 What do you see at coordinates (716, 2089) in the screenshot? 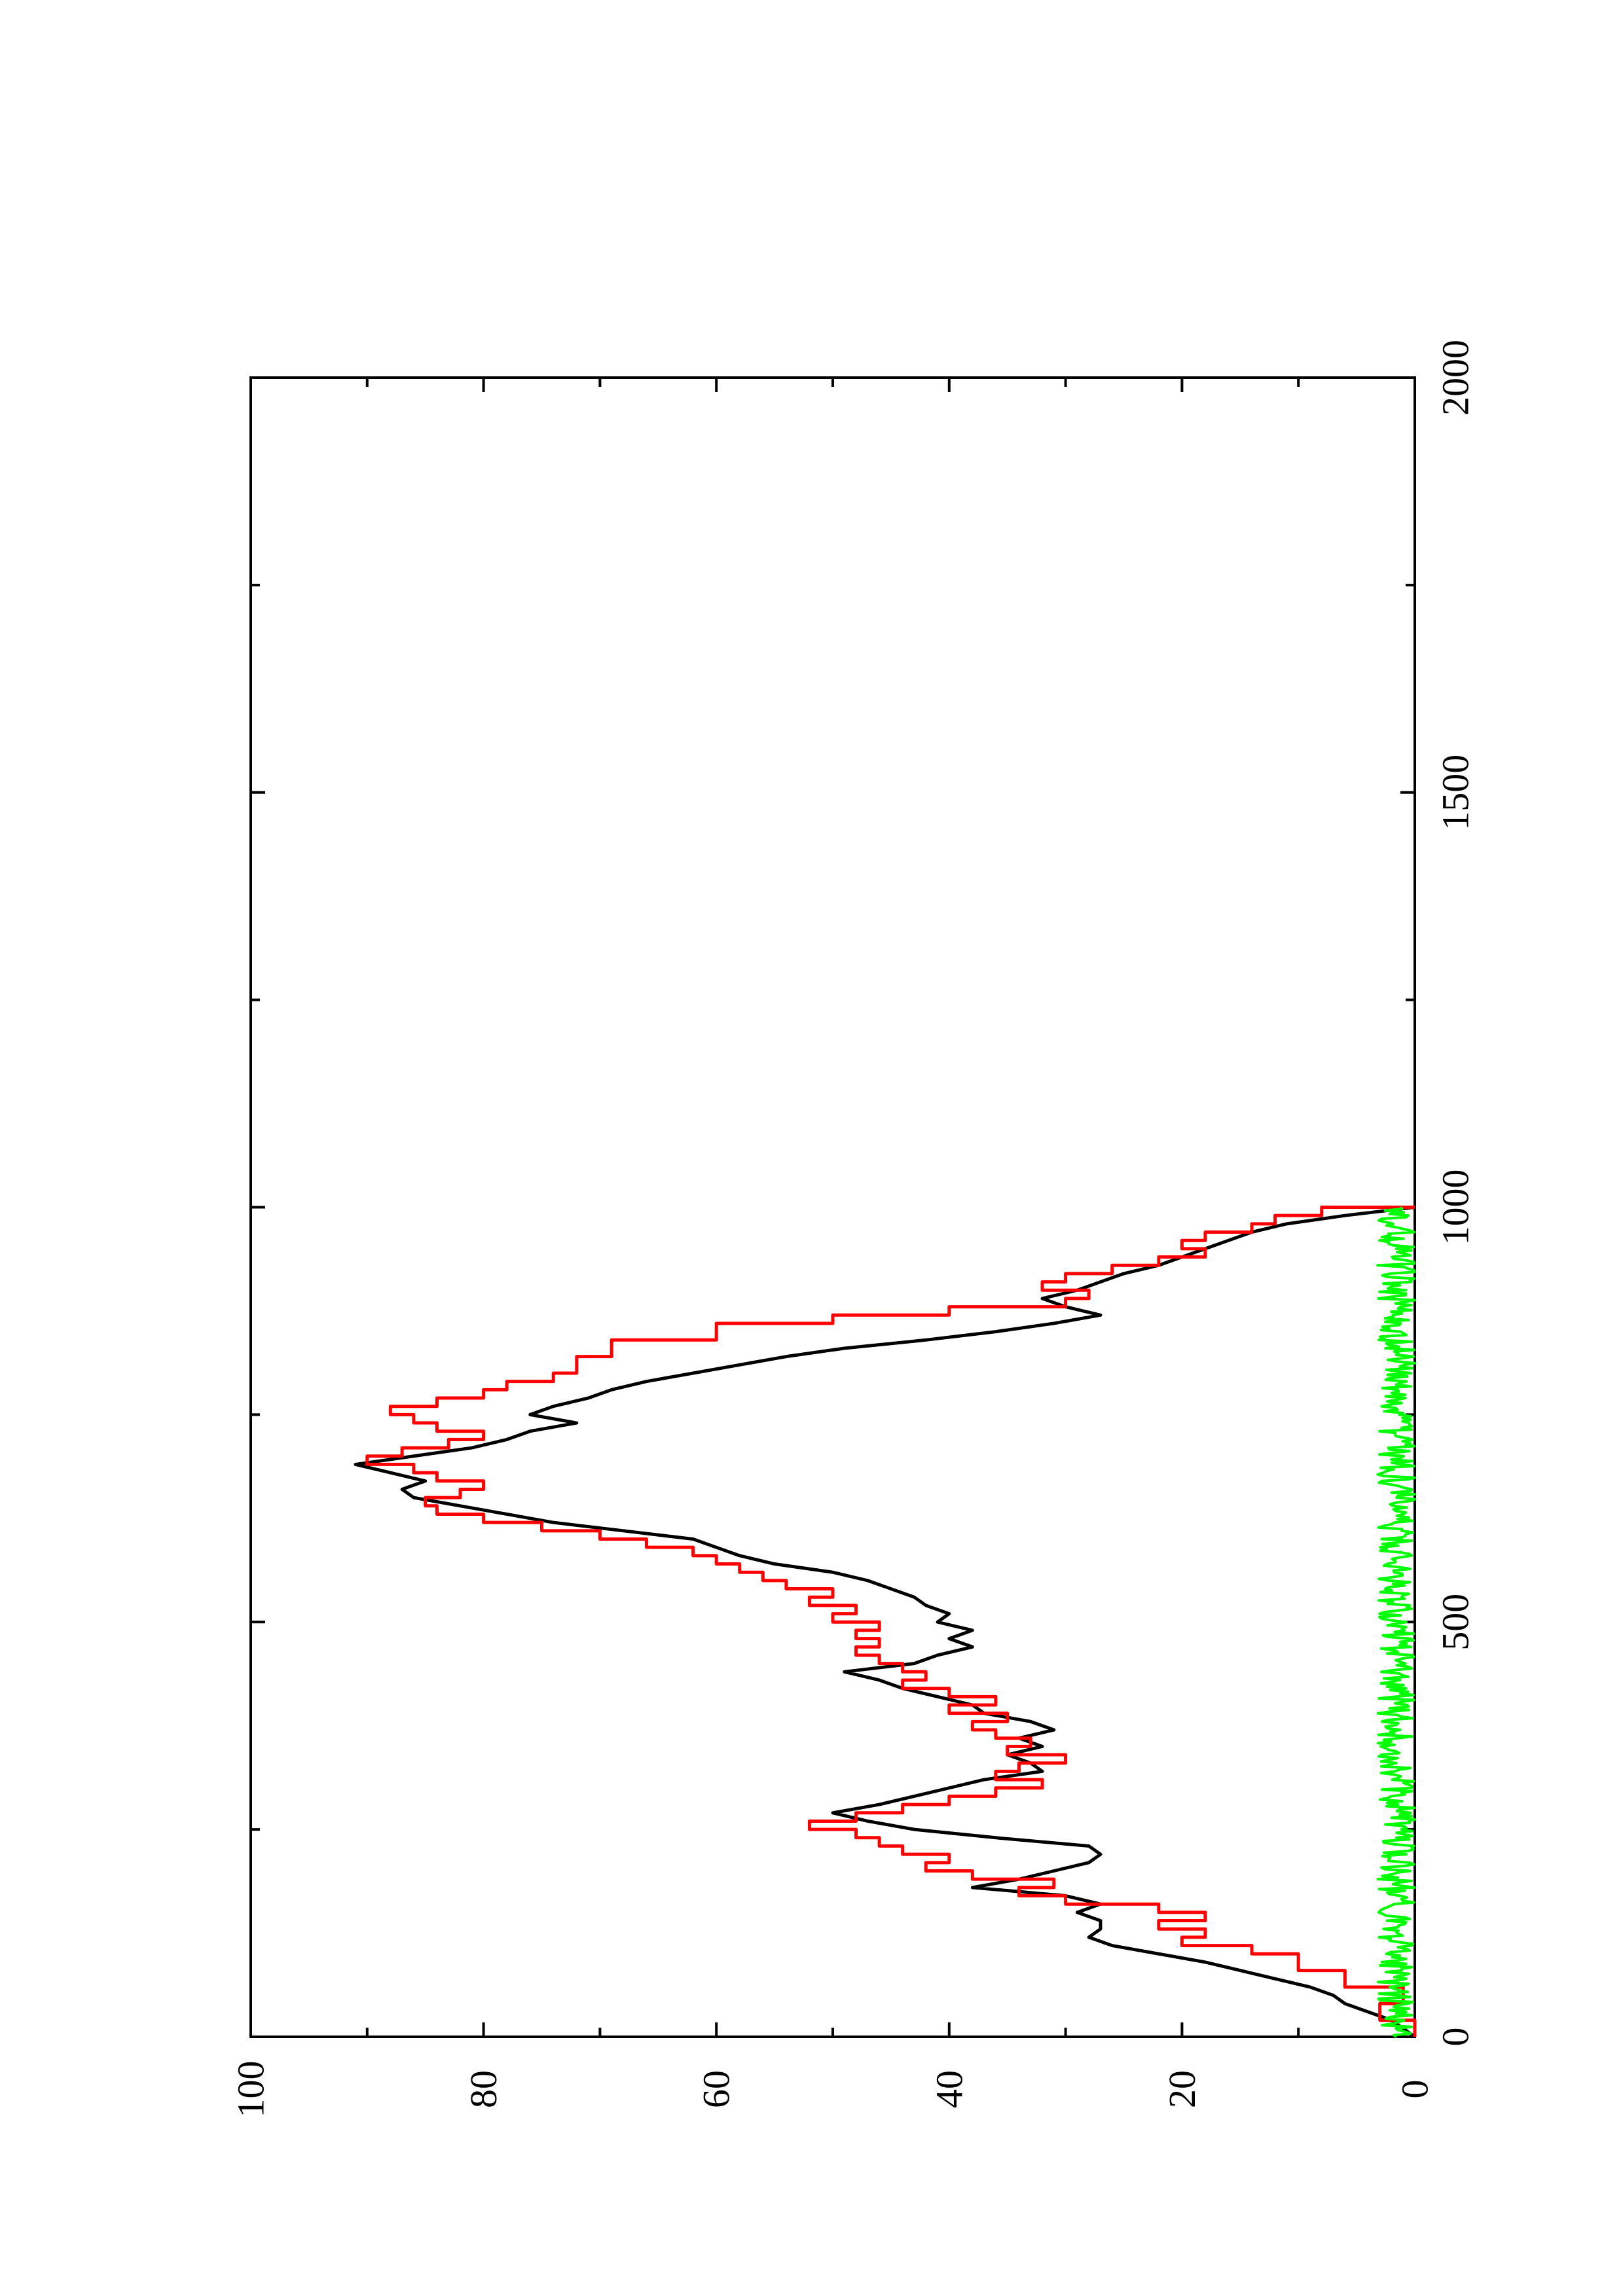
I see `y-tick-label: 60` at bounding box center [716, 2089].